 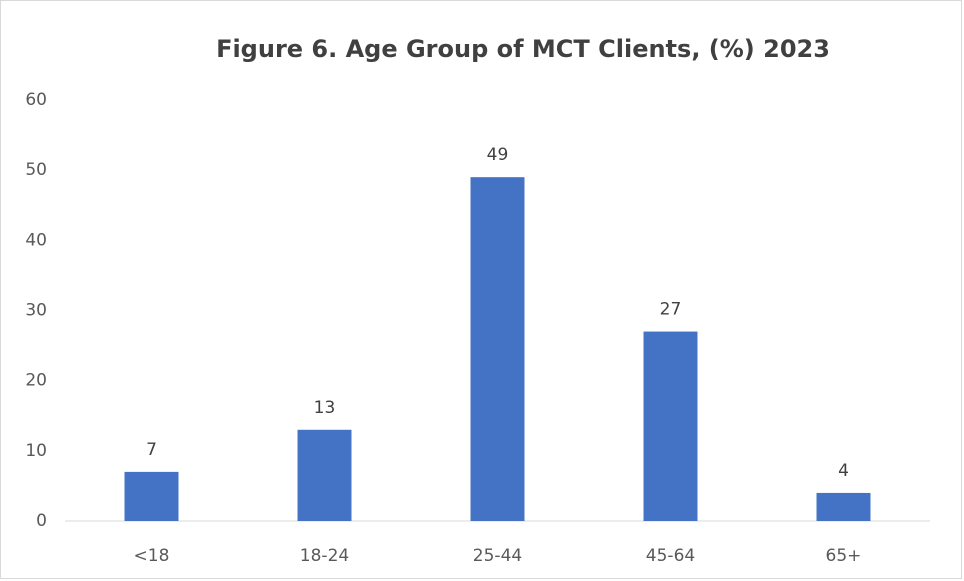 I want to click on data-label: 4, so click(x=843, y=471).